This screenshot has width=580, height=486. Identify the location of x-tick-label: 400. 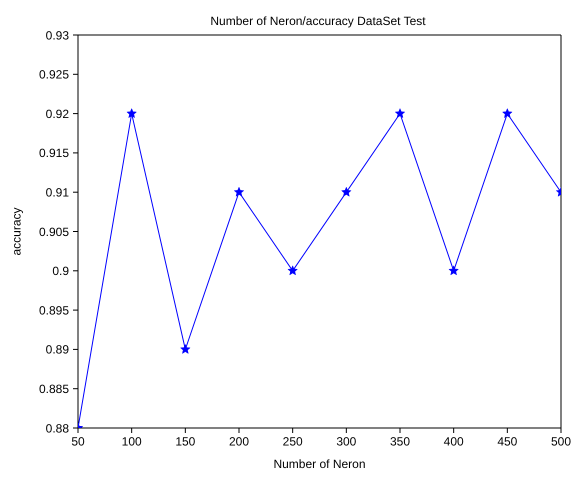
(454, 441).